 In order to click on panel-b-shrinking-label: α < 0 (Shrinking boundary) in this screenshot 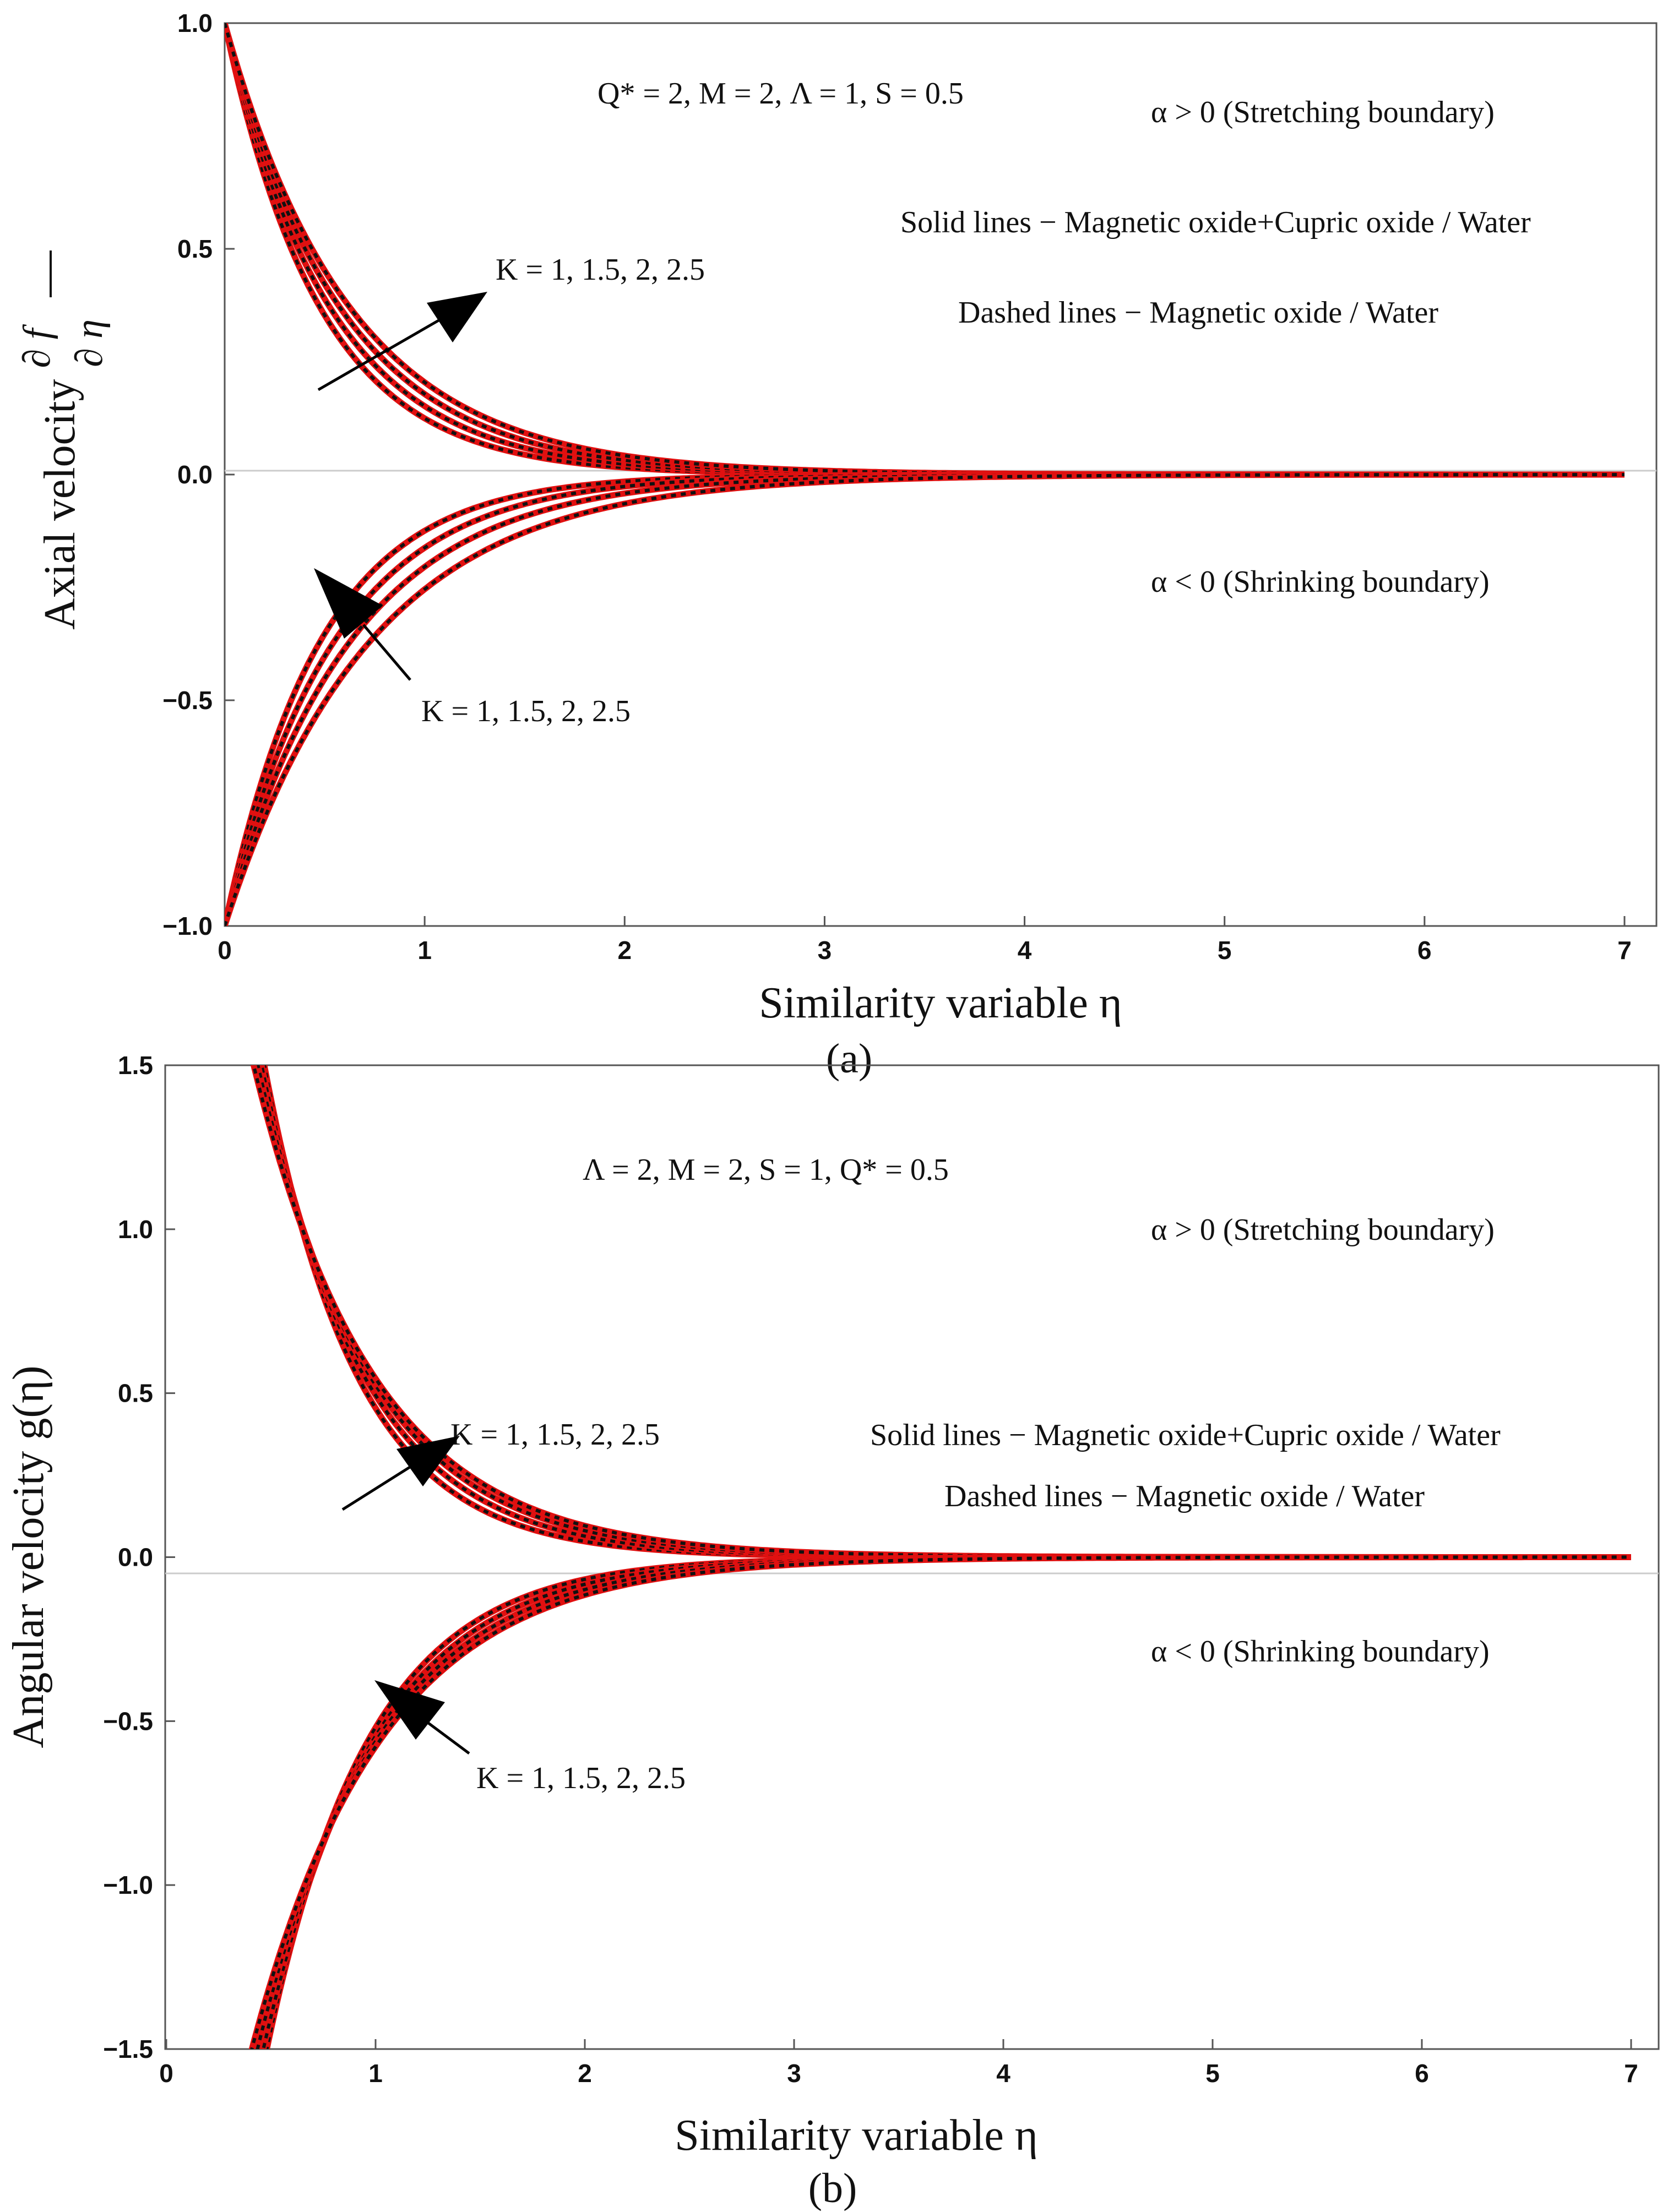, I will do `click(1320, 1652)`.